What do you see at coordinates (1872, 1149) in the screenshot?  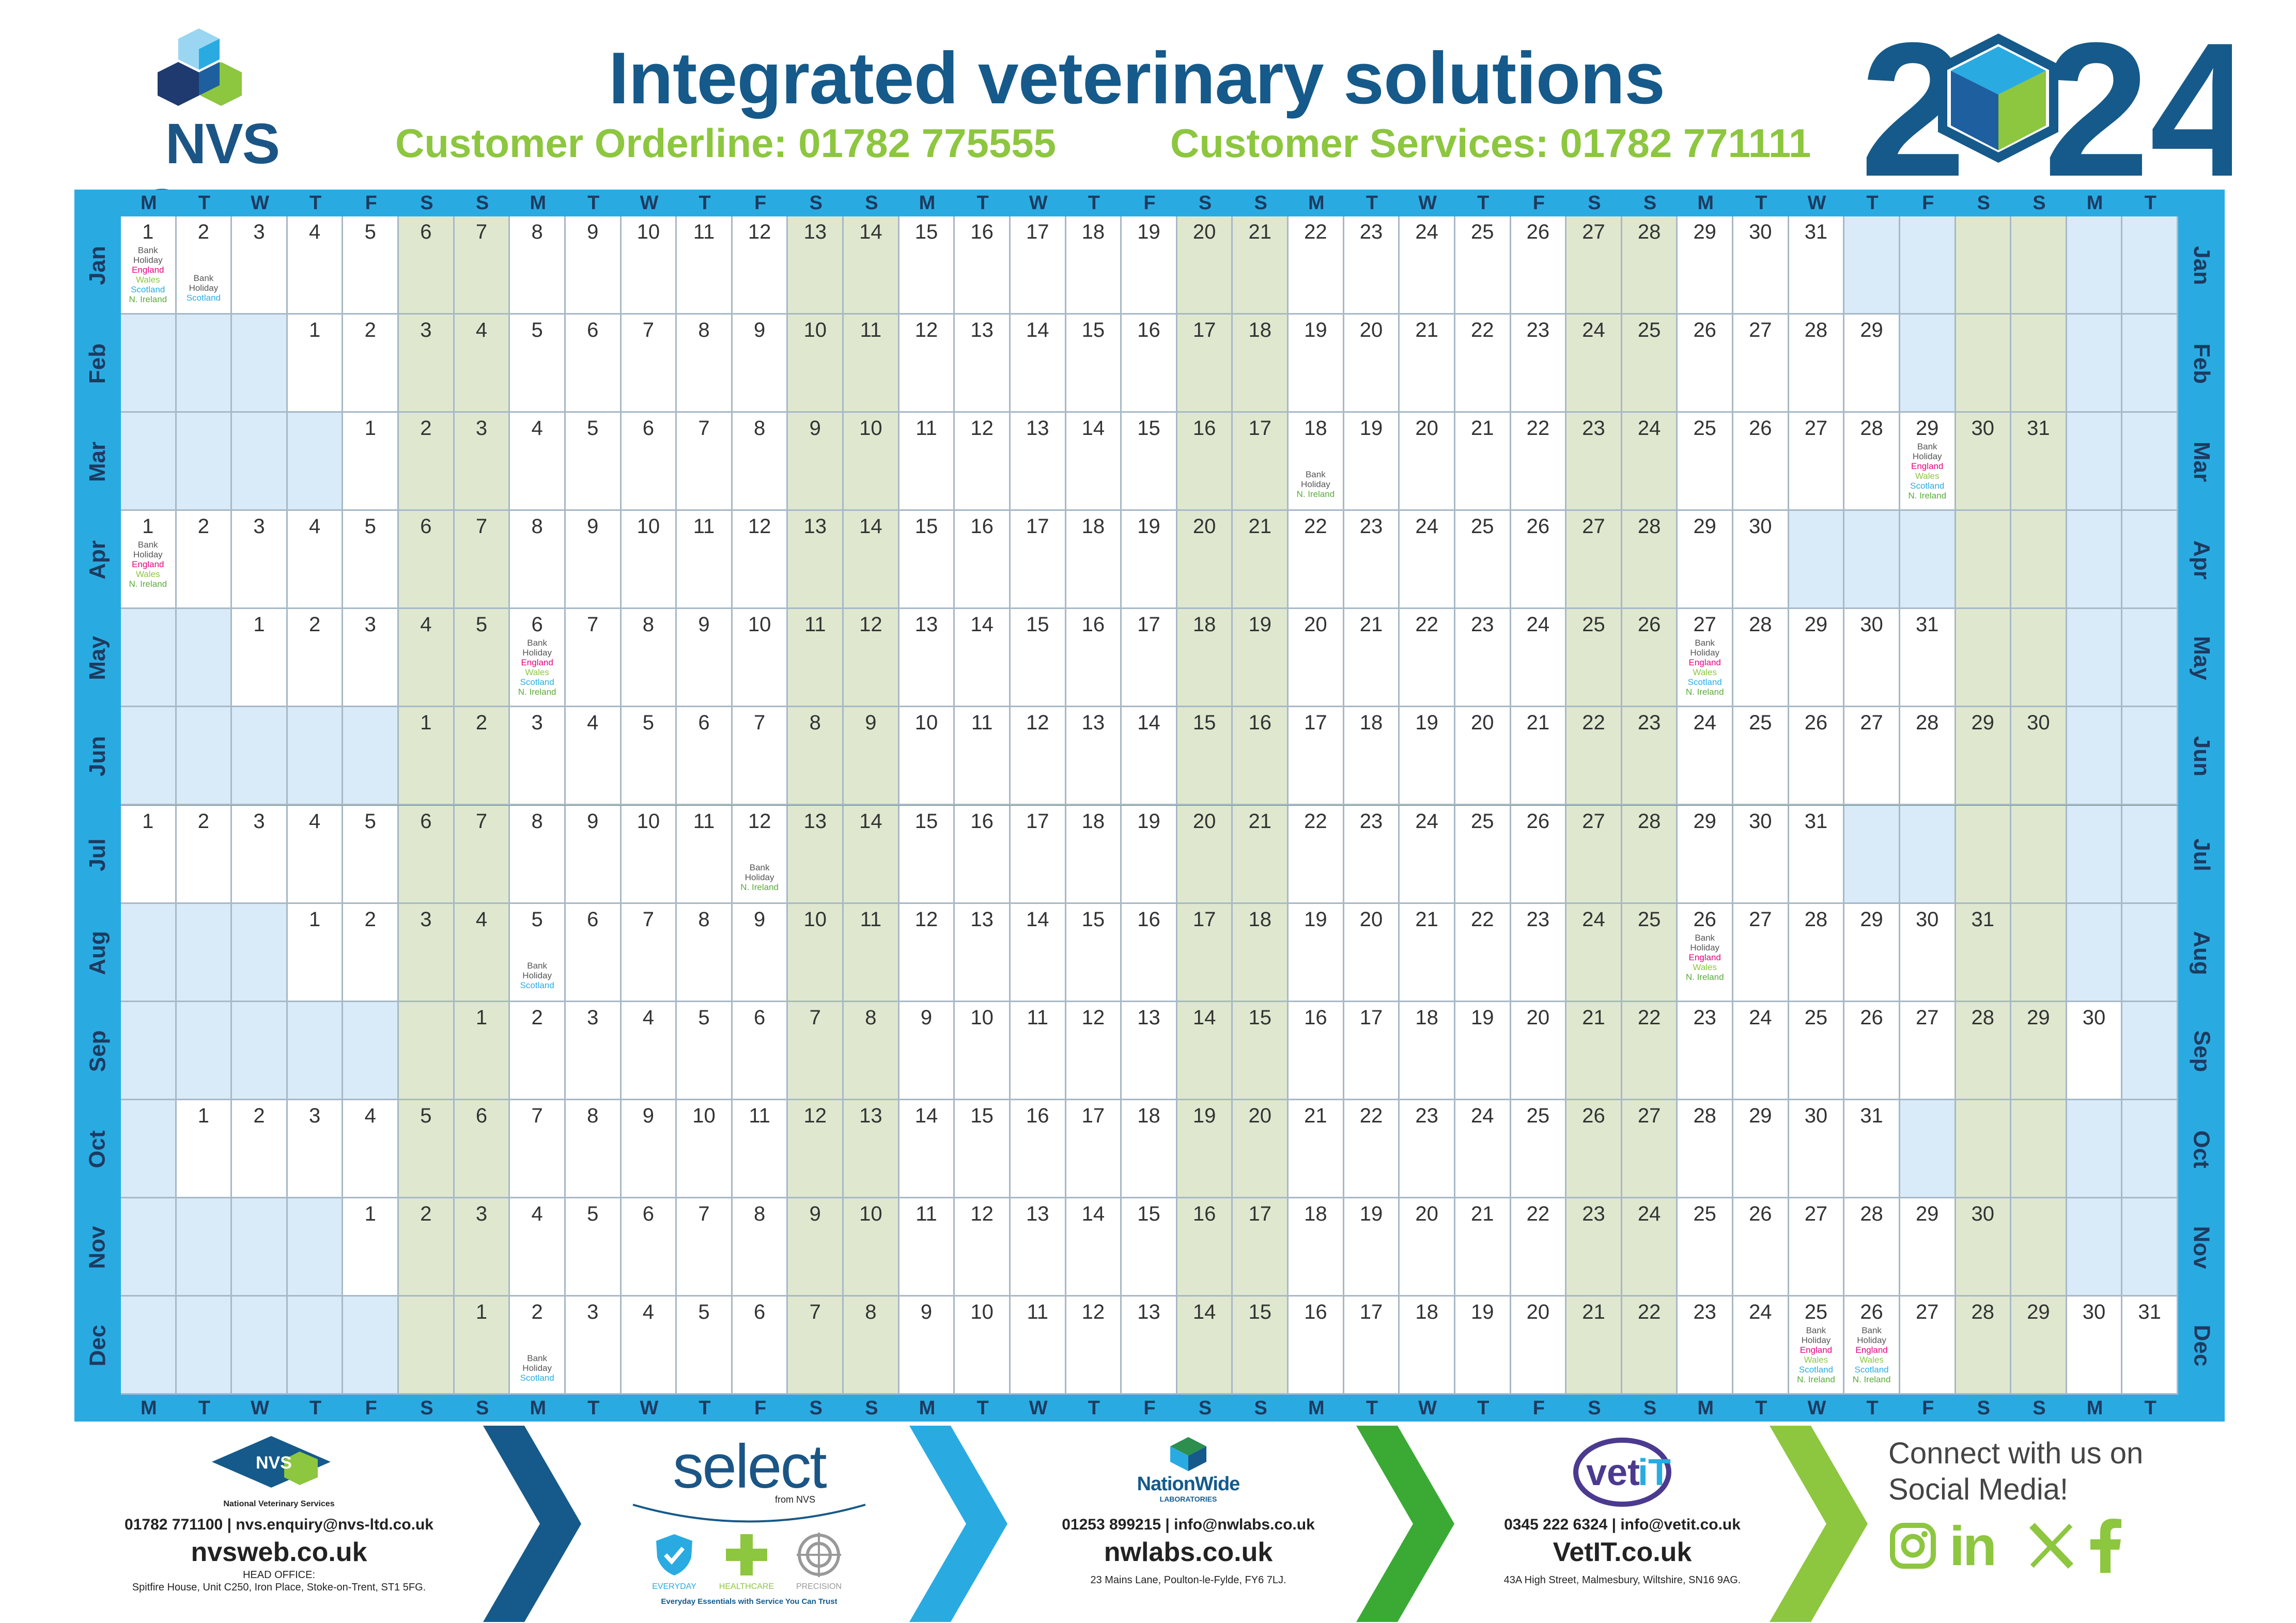 I see `day-cell: 31` at bounding box center [1872, 1149].